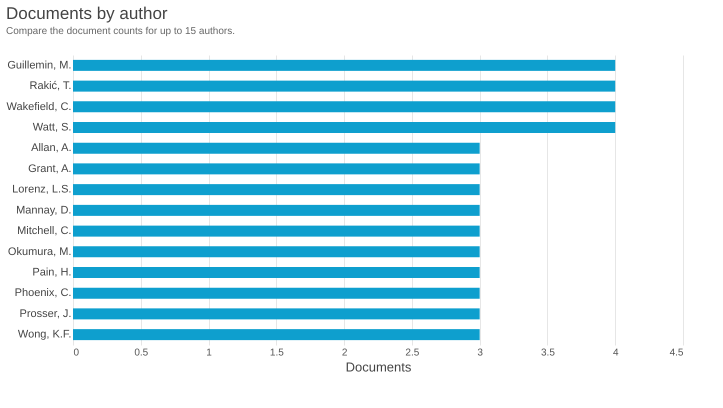 The image size is (723, 408). Describe the element at coordinates (480, 353) in the screenshot. I see `x-tick-label: 3` at that location.